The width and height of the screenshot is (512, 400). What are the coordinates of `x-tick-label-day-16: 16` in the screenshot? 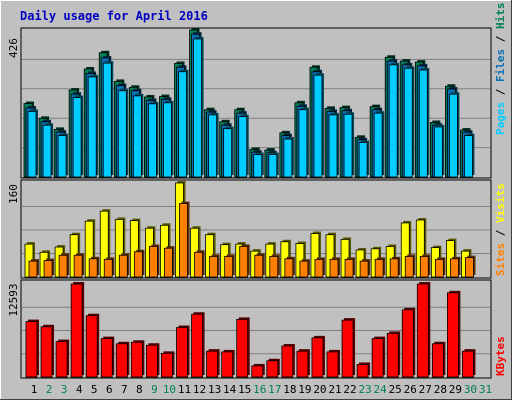 It's located at (259, 389).